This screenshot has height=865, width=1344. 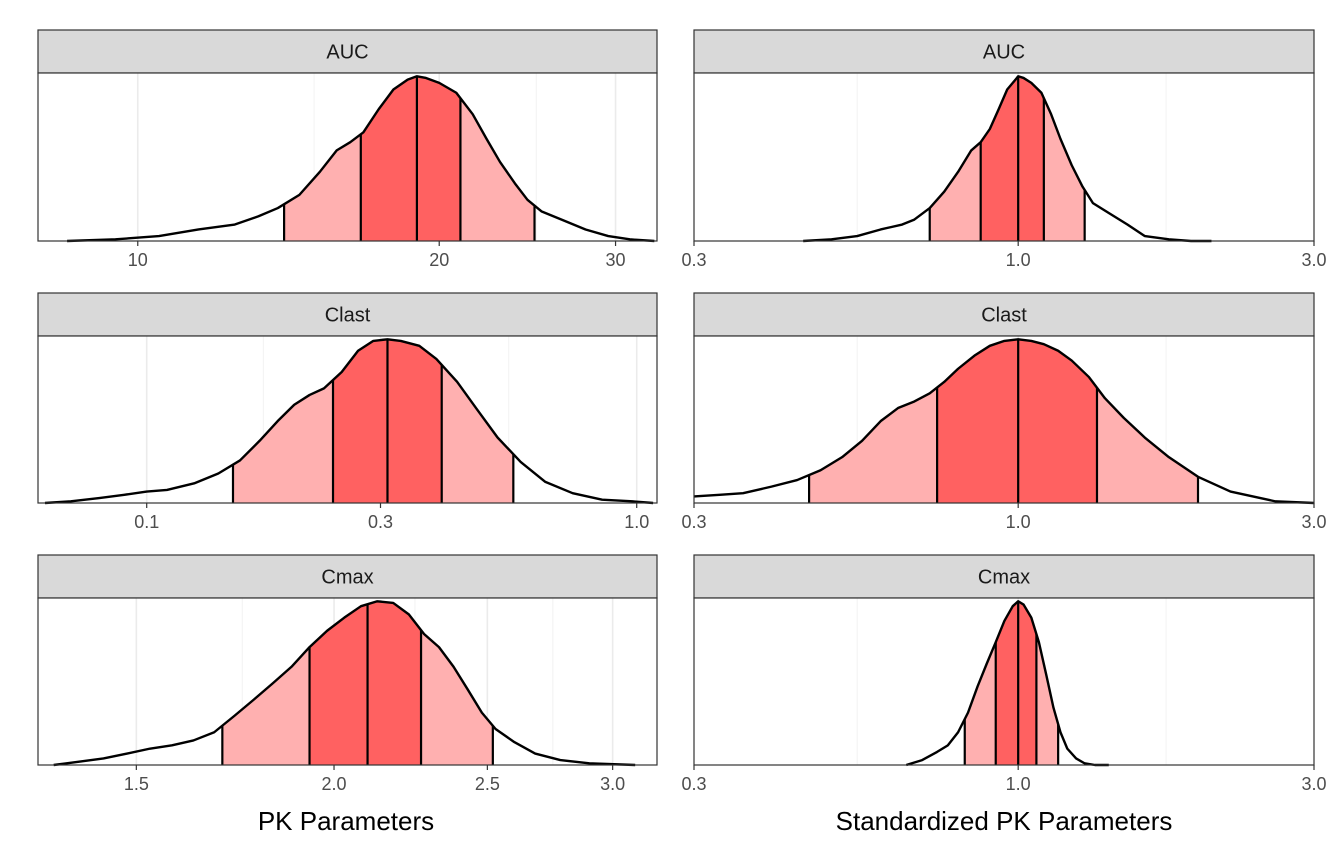 I want to click on panel-cmax-right: Cmax 0.3 1.0 3.0, so click(x=1004, y=674).